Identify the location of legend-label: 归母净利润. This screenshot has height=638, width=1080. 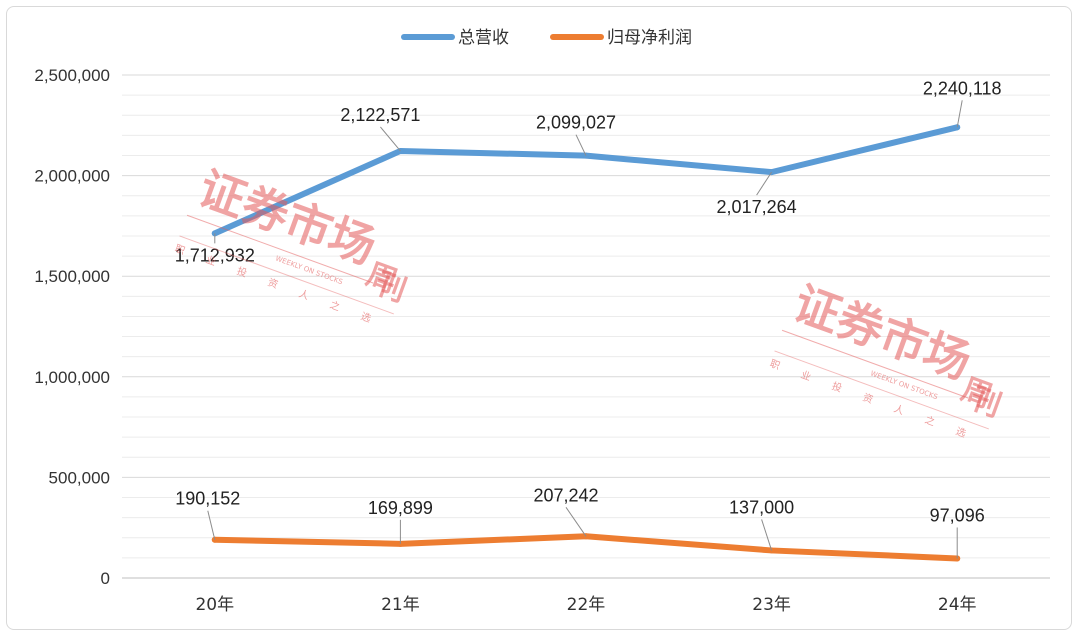
(649, 38).